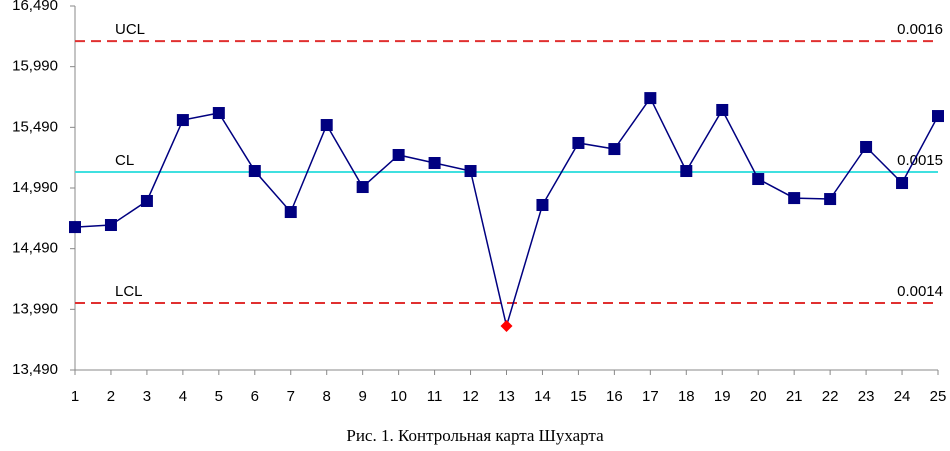 Image resolution: width=950 pixels, height=451 pixels. What do you see at coordinates (183, 396) in the screenshot?
I see `x-tick-label: 4` at bounding box center [183, 396].